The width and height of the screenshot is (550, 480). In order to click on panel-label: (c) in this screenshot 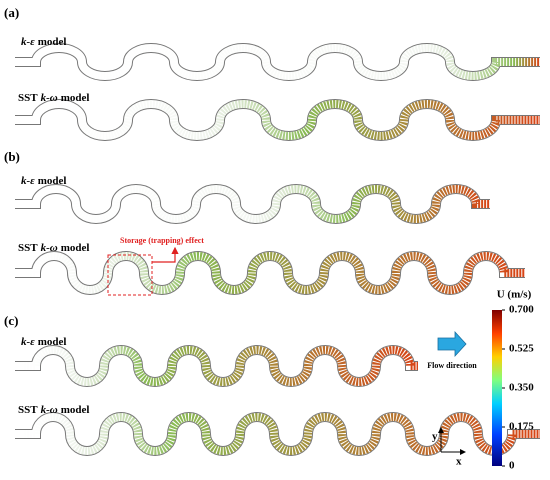, I will do `click(11, 320)`.